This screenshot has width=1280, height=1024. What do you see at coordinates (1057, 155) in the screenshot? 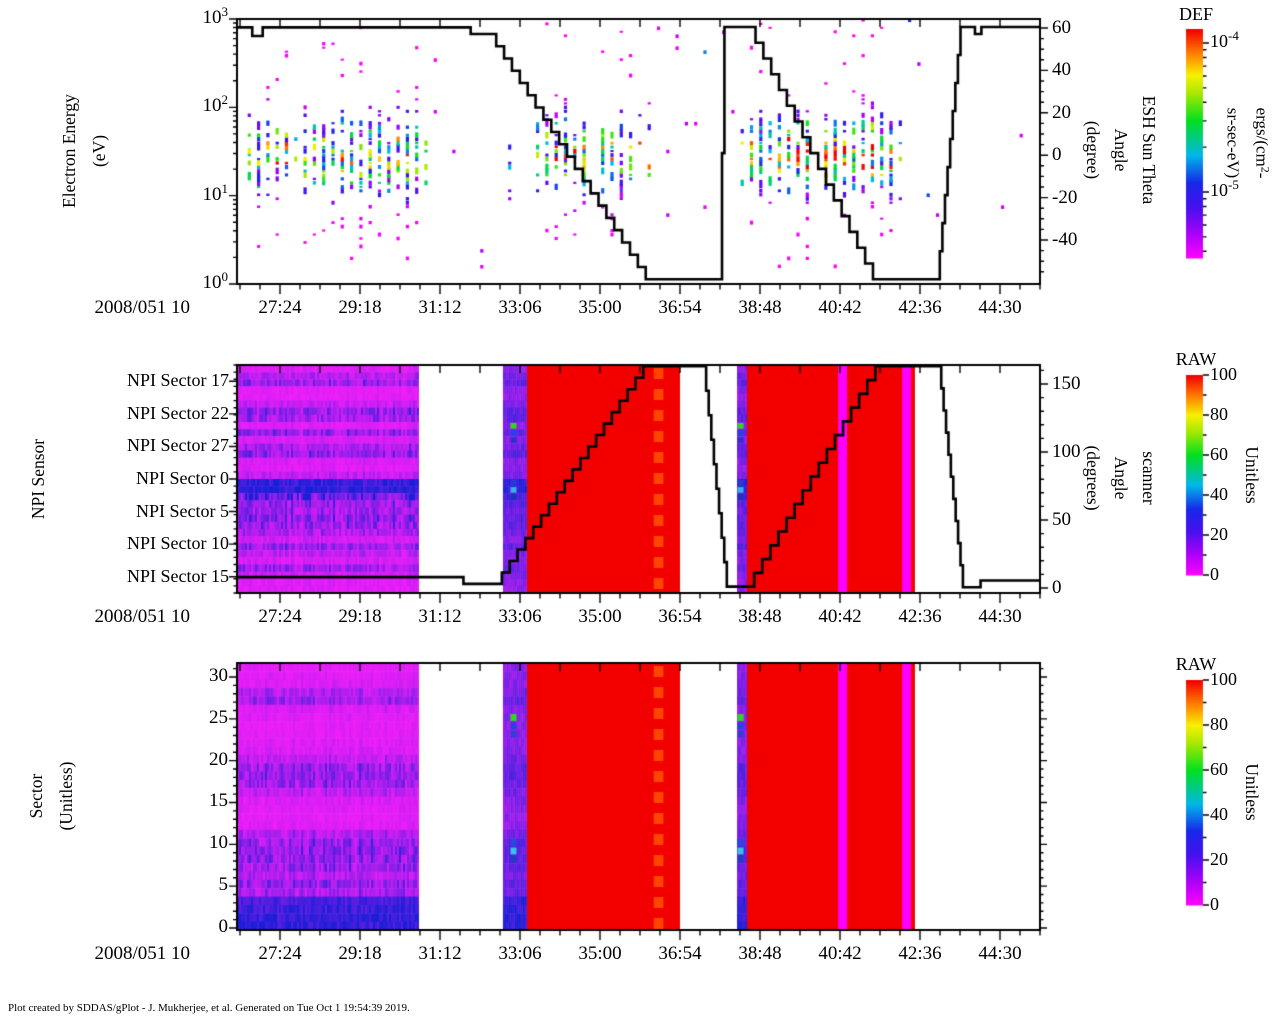
I see `panel1-right-tick-label: 0` at bounding box center [1057, 155].